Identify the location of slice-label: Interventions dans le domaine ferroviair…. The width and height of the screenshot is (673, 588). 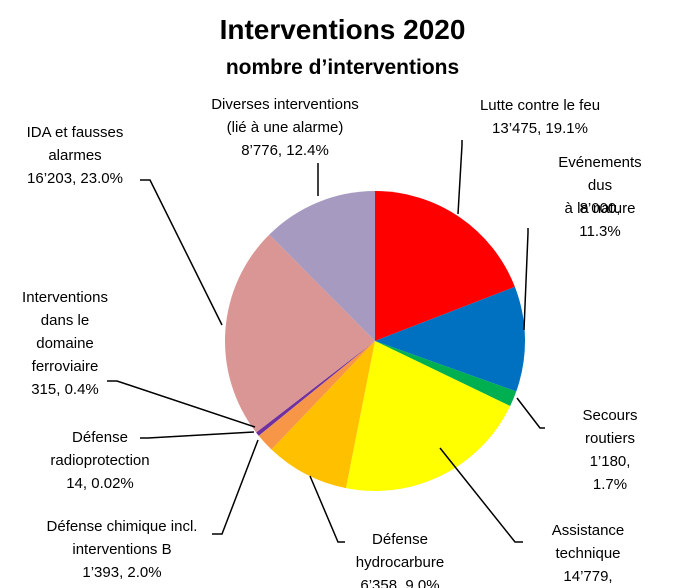
(65, 332).